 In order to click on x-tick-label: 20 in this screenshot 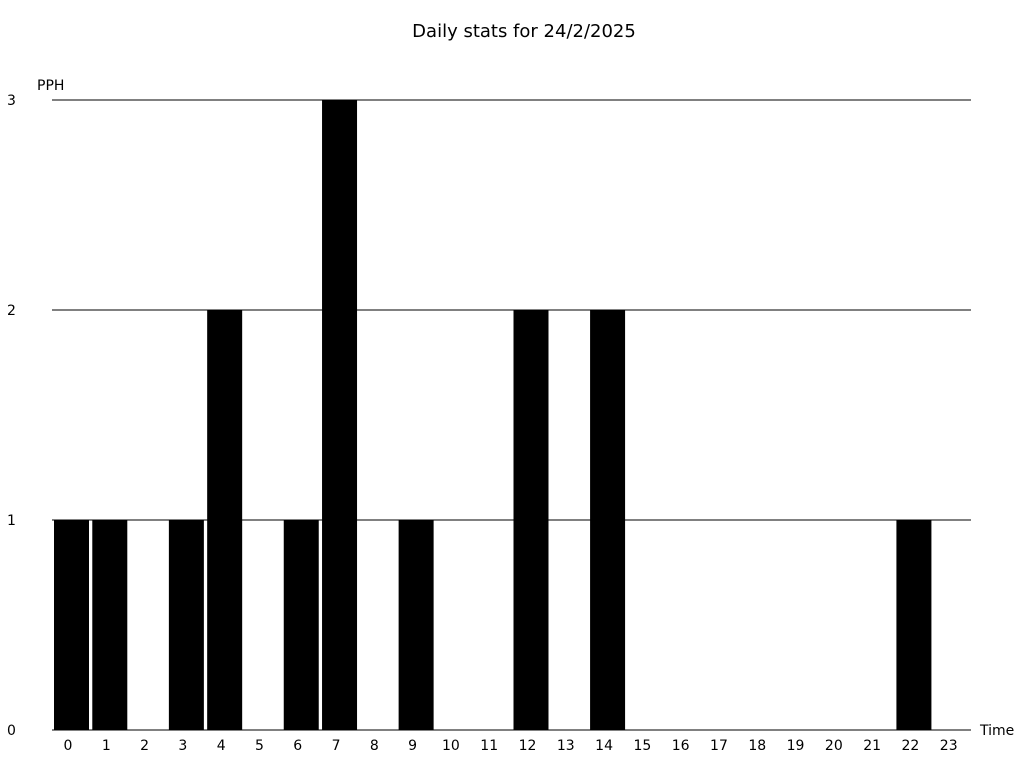, I will do `click(834, 746)`.